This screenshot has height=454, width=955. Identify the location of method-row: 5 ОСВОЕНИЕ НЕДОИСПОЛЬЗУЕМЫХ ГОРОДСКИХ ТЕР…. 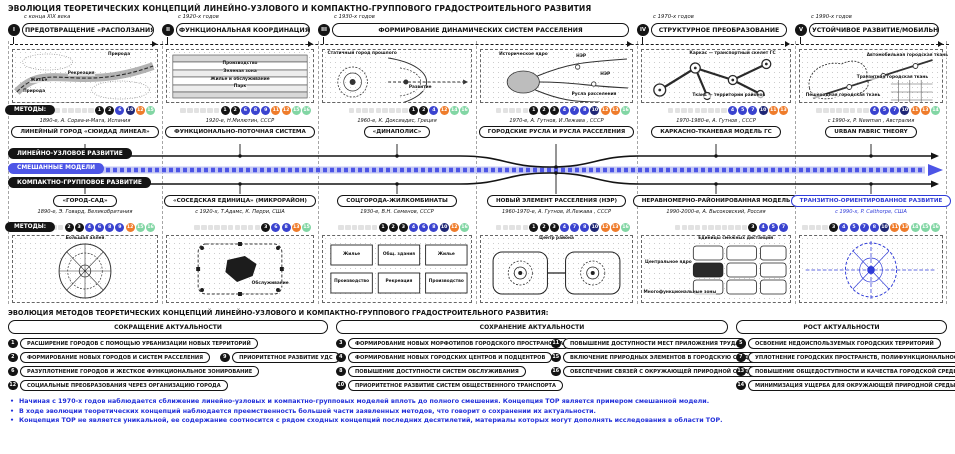
(841, 343).